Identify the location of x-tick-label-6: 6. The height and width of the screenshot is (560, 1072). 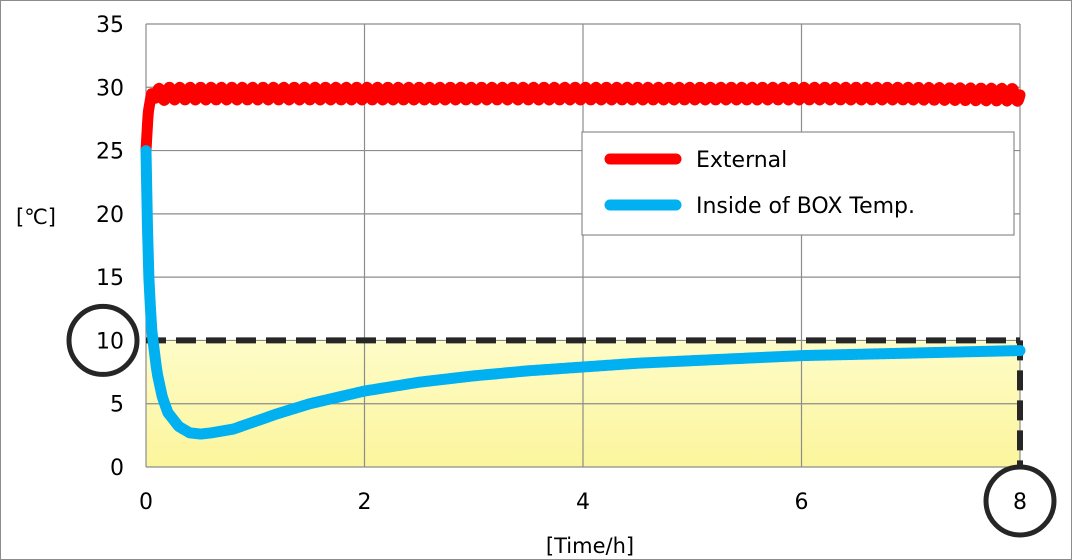
(802, 502).